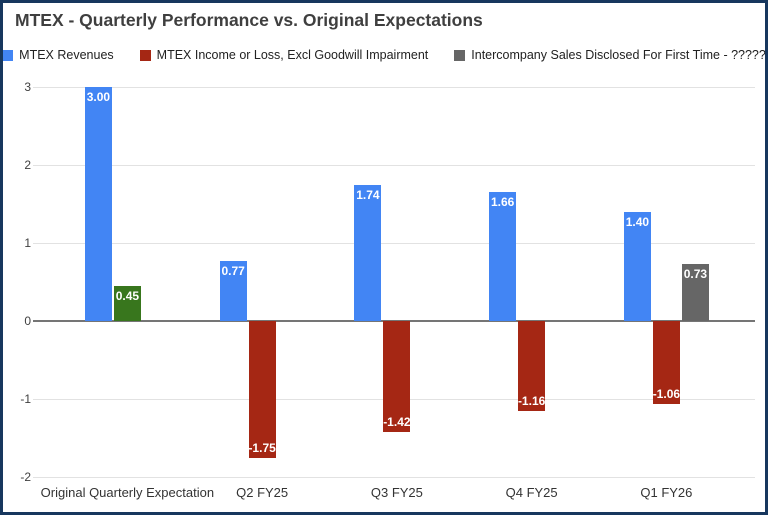  I want to click on bar-value-label: 0.45, so click(127, 295).